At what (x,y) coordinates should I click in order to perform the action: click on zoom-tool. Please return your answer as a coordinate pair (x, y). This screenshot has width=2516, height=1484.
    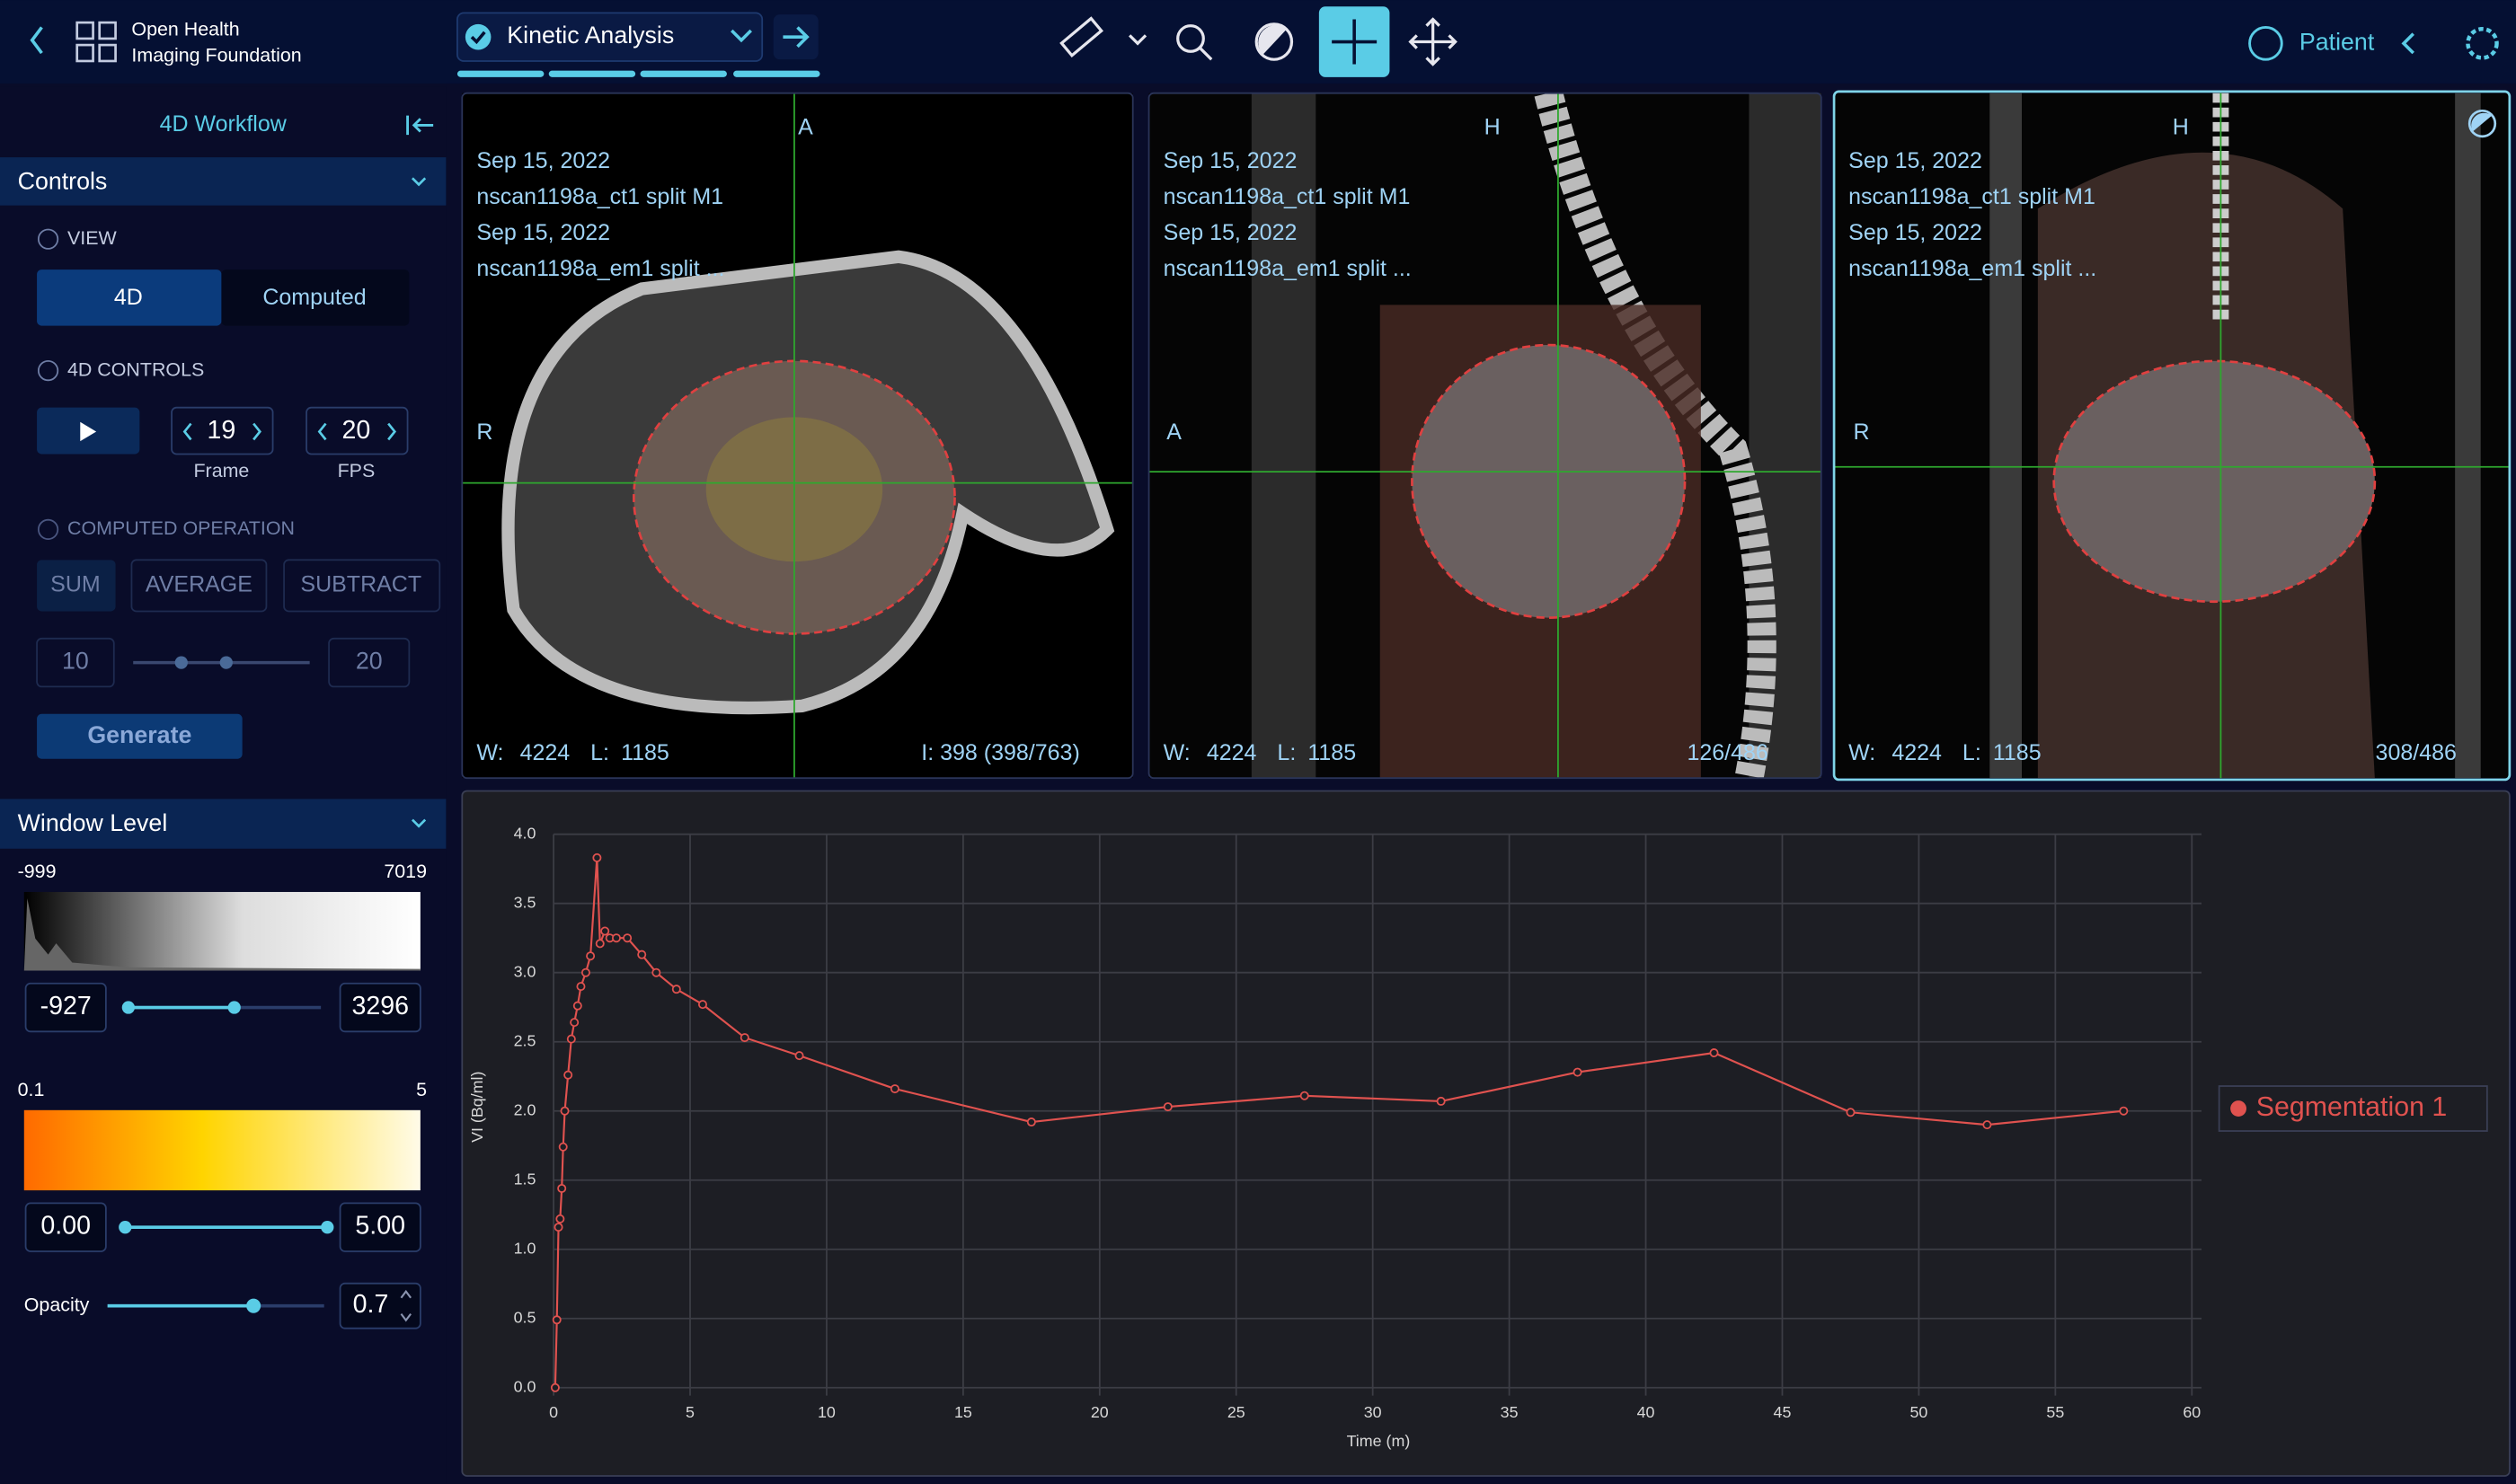
    Looking at the image, I should click on (1190, 38).